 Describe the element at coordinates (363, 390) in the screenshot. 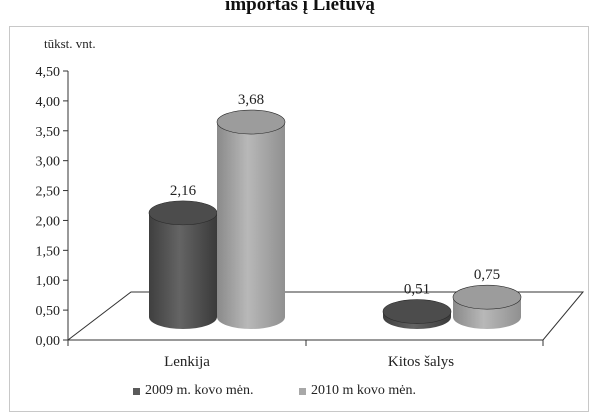

I see `legend-label-series-2: 2010 m kovo mėn.` at that location.